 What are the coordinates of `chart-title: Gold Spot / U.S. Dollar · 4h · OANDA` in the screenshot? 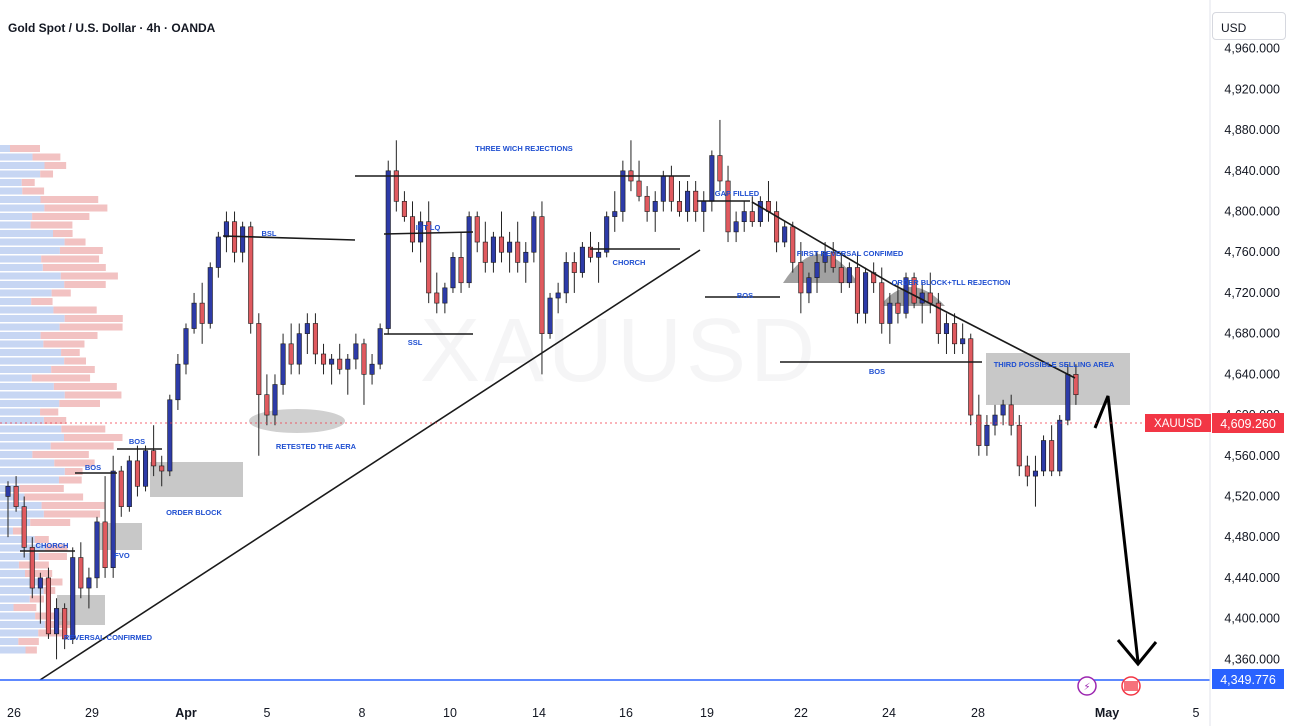 It's located at (112, 28).